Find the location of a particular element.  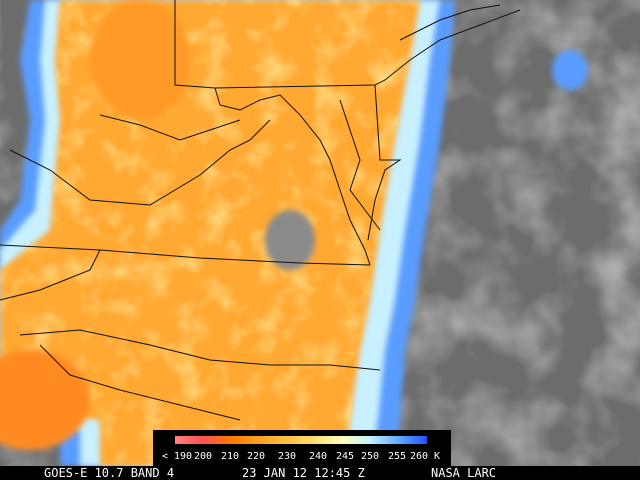

clear-patch is located at coordinates (290, 240).